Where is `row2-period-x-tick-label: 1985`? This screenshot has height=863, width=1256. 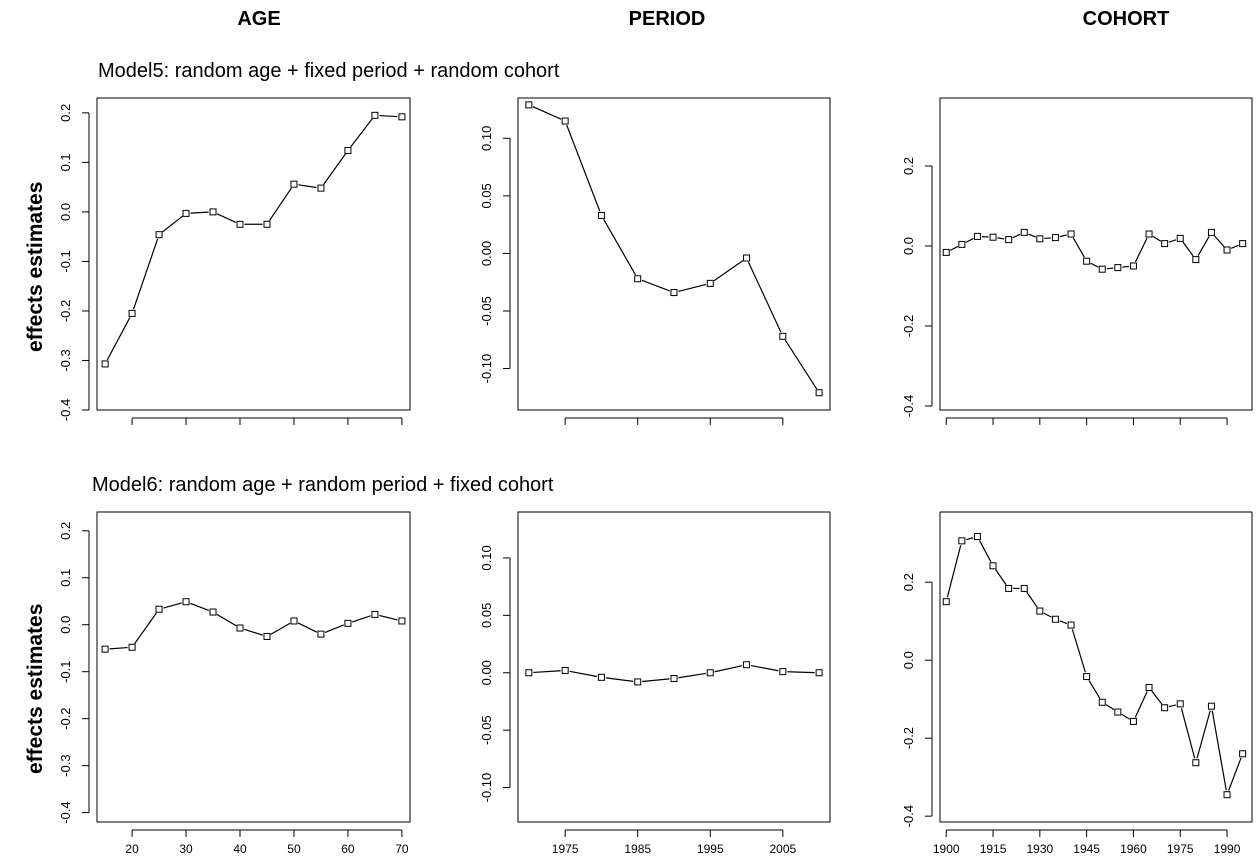
row2-period-x-tick-label: 1985 is located at coordinates (637, 849).